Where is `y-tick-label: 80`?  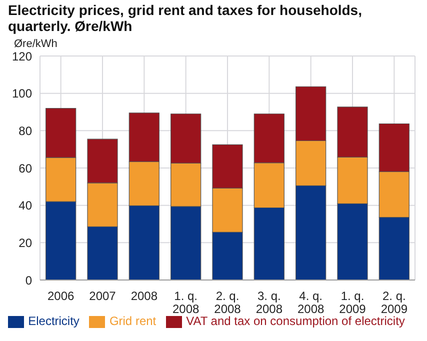
y-tick-label: 80 is located at coordinates (25, 131).